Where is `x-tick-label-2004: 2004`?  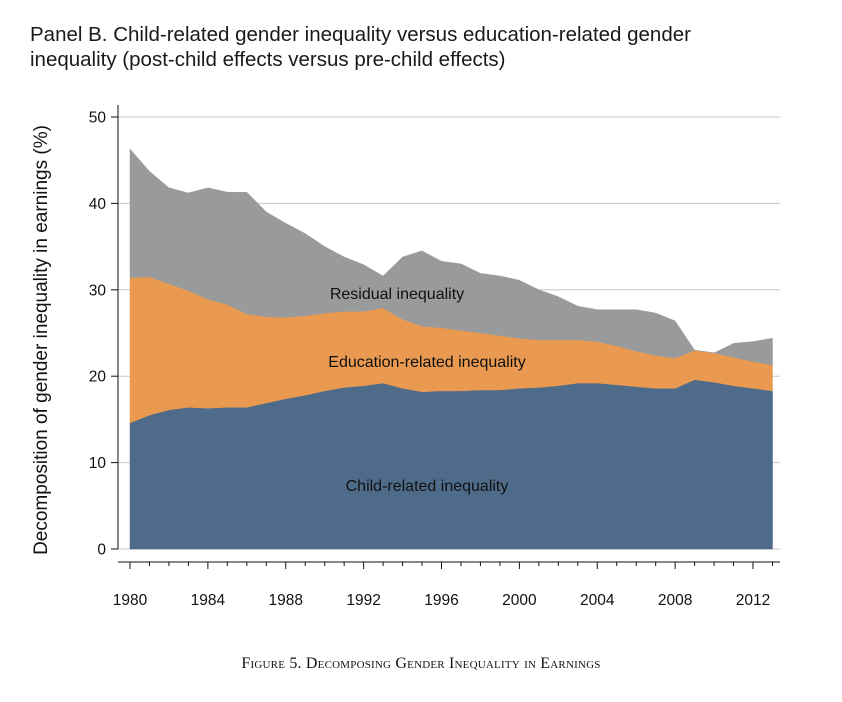
x-tick-label-2004: 2004 is located at coordinates (597, 600).